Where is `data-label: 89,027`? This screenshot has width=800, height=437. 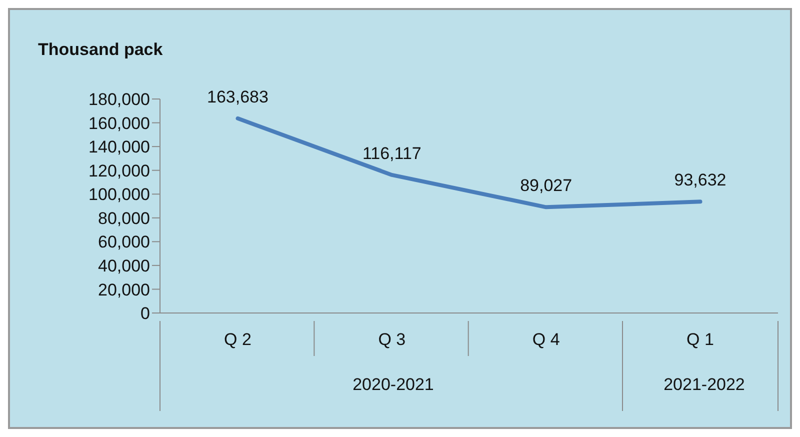 data-label: 89,027 is located at coordinates (546, 186).